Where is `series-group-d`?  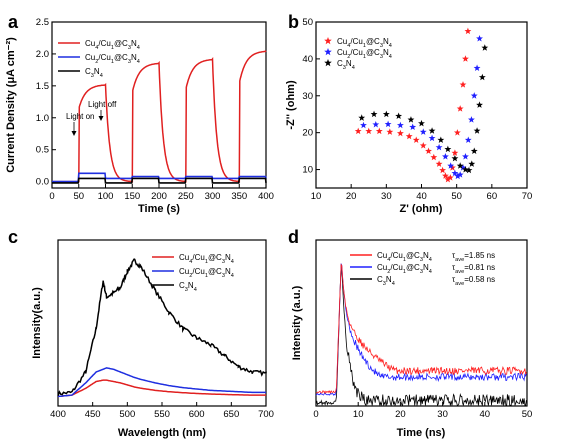 series-group-d is located at coordinates (421, 335).